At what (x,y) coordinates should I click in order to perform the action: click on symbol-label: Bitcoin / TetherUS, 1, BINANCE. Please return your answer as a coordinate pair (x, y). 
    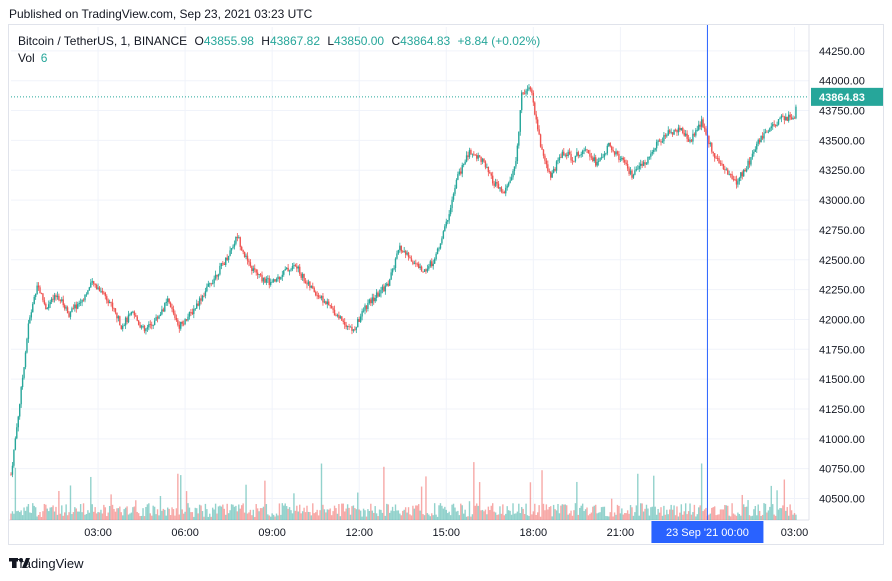
    Looking at the image, I should click on (103, 41).